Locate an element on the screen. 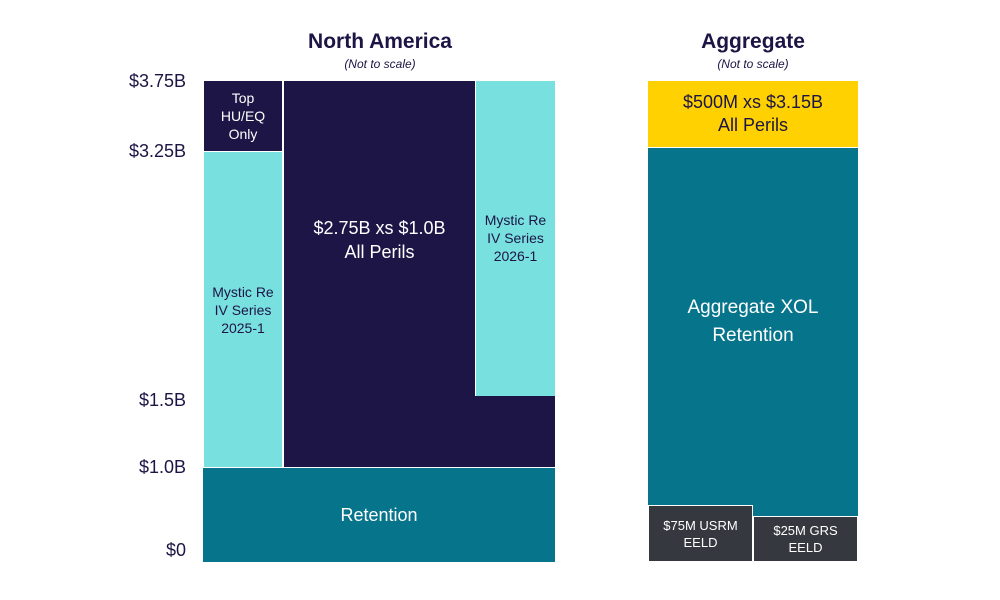 The image size is (1000, 600). mystic-re-2025-layer: Mystic Re IV Series 2025-1 is located at coordinates (243, 309).